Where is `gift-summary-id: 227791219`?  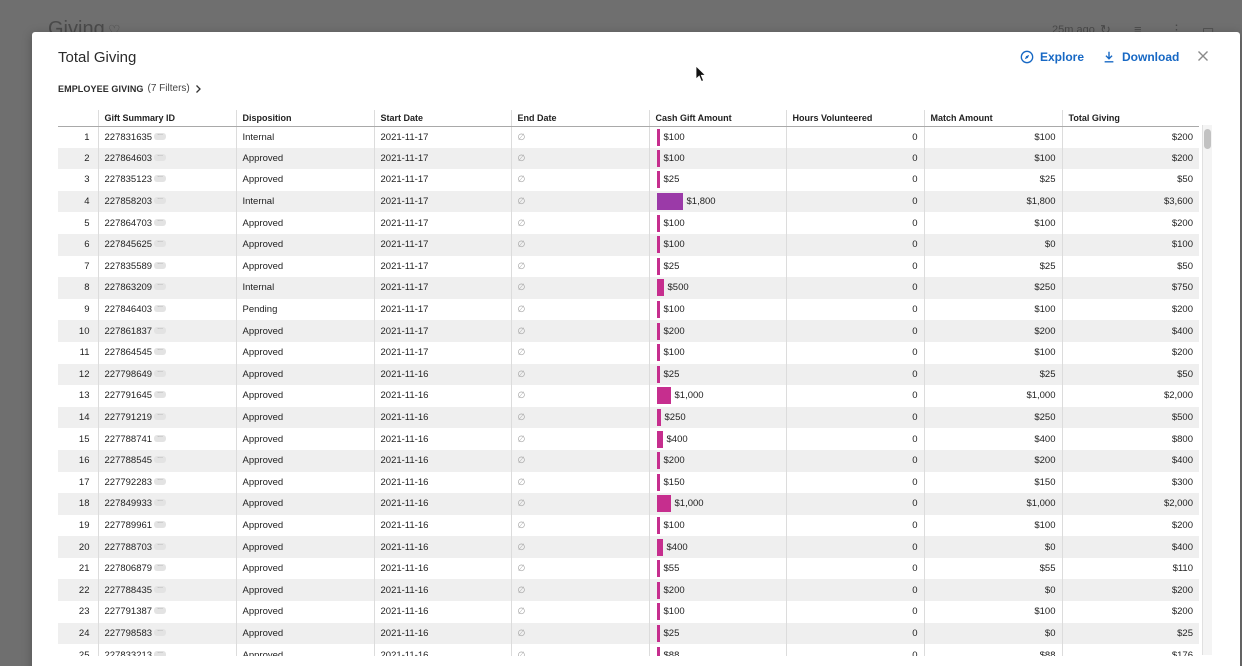 gift-summary-id: 227791219 is located at coordinates (128, 418).